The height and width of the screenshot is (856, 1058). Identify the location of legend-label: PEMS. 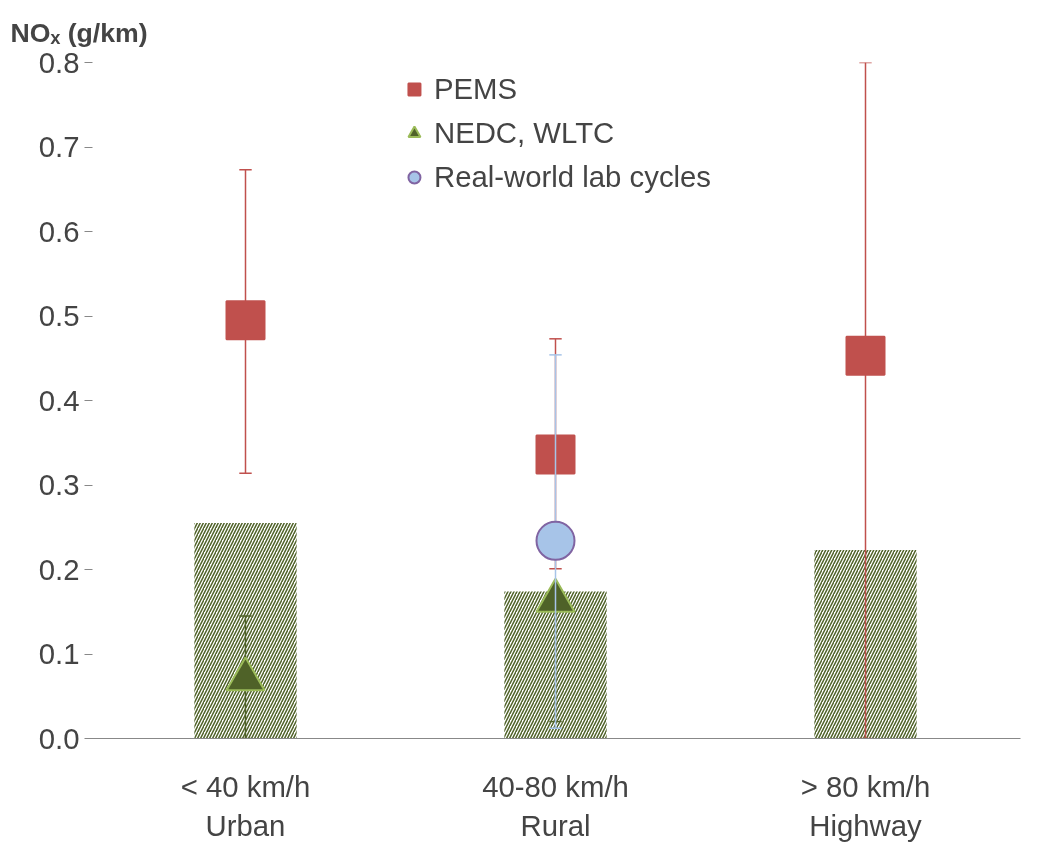
(475, 89).